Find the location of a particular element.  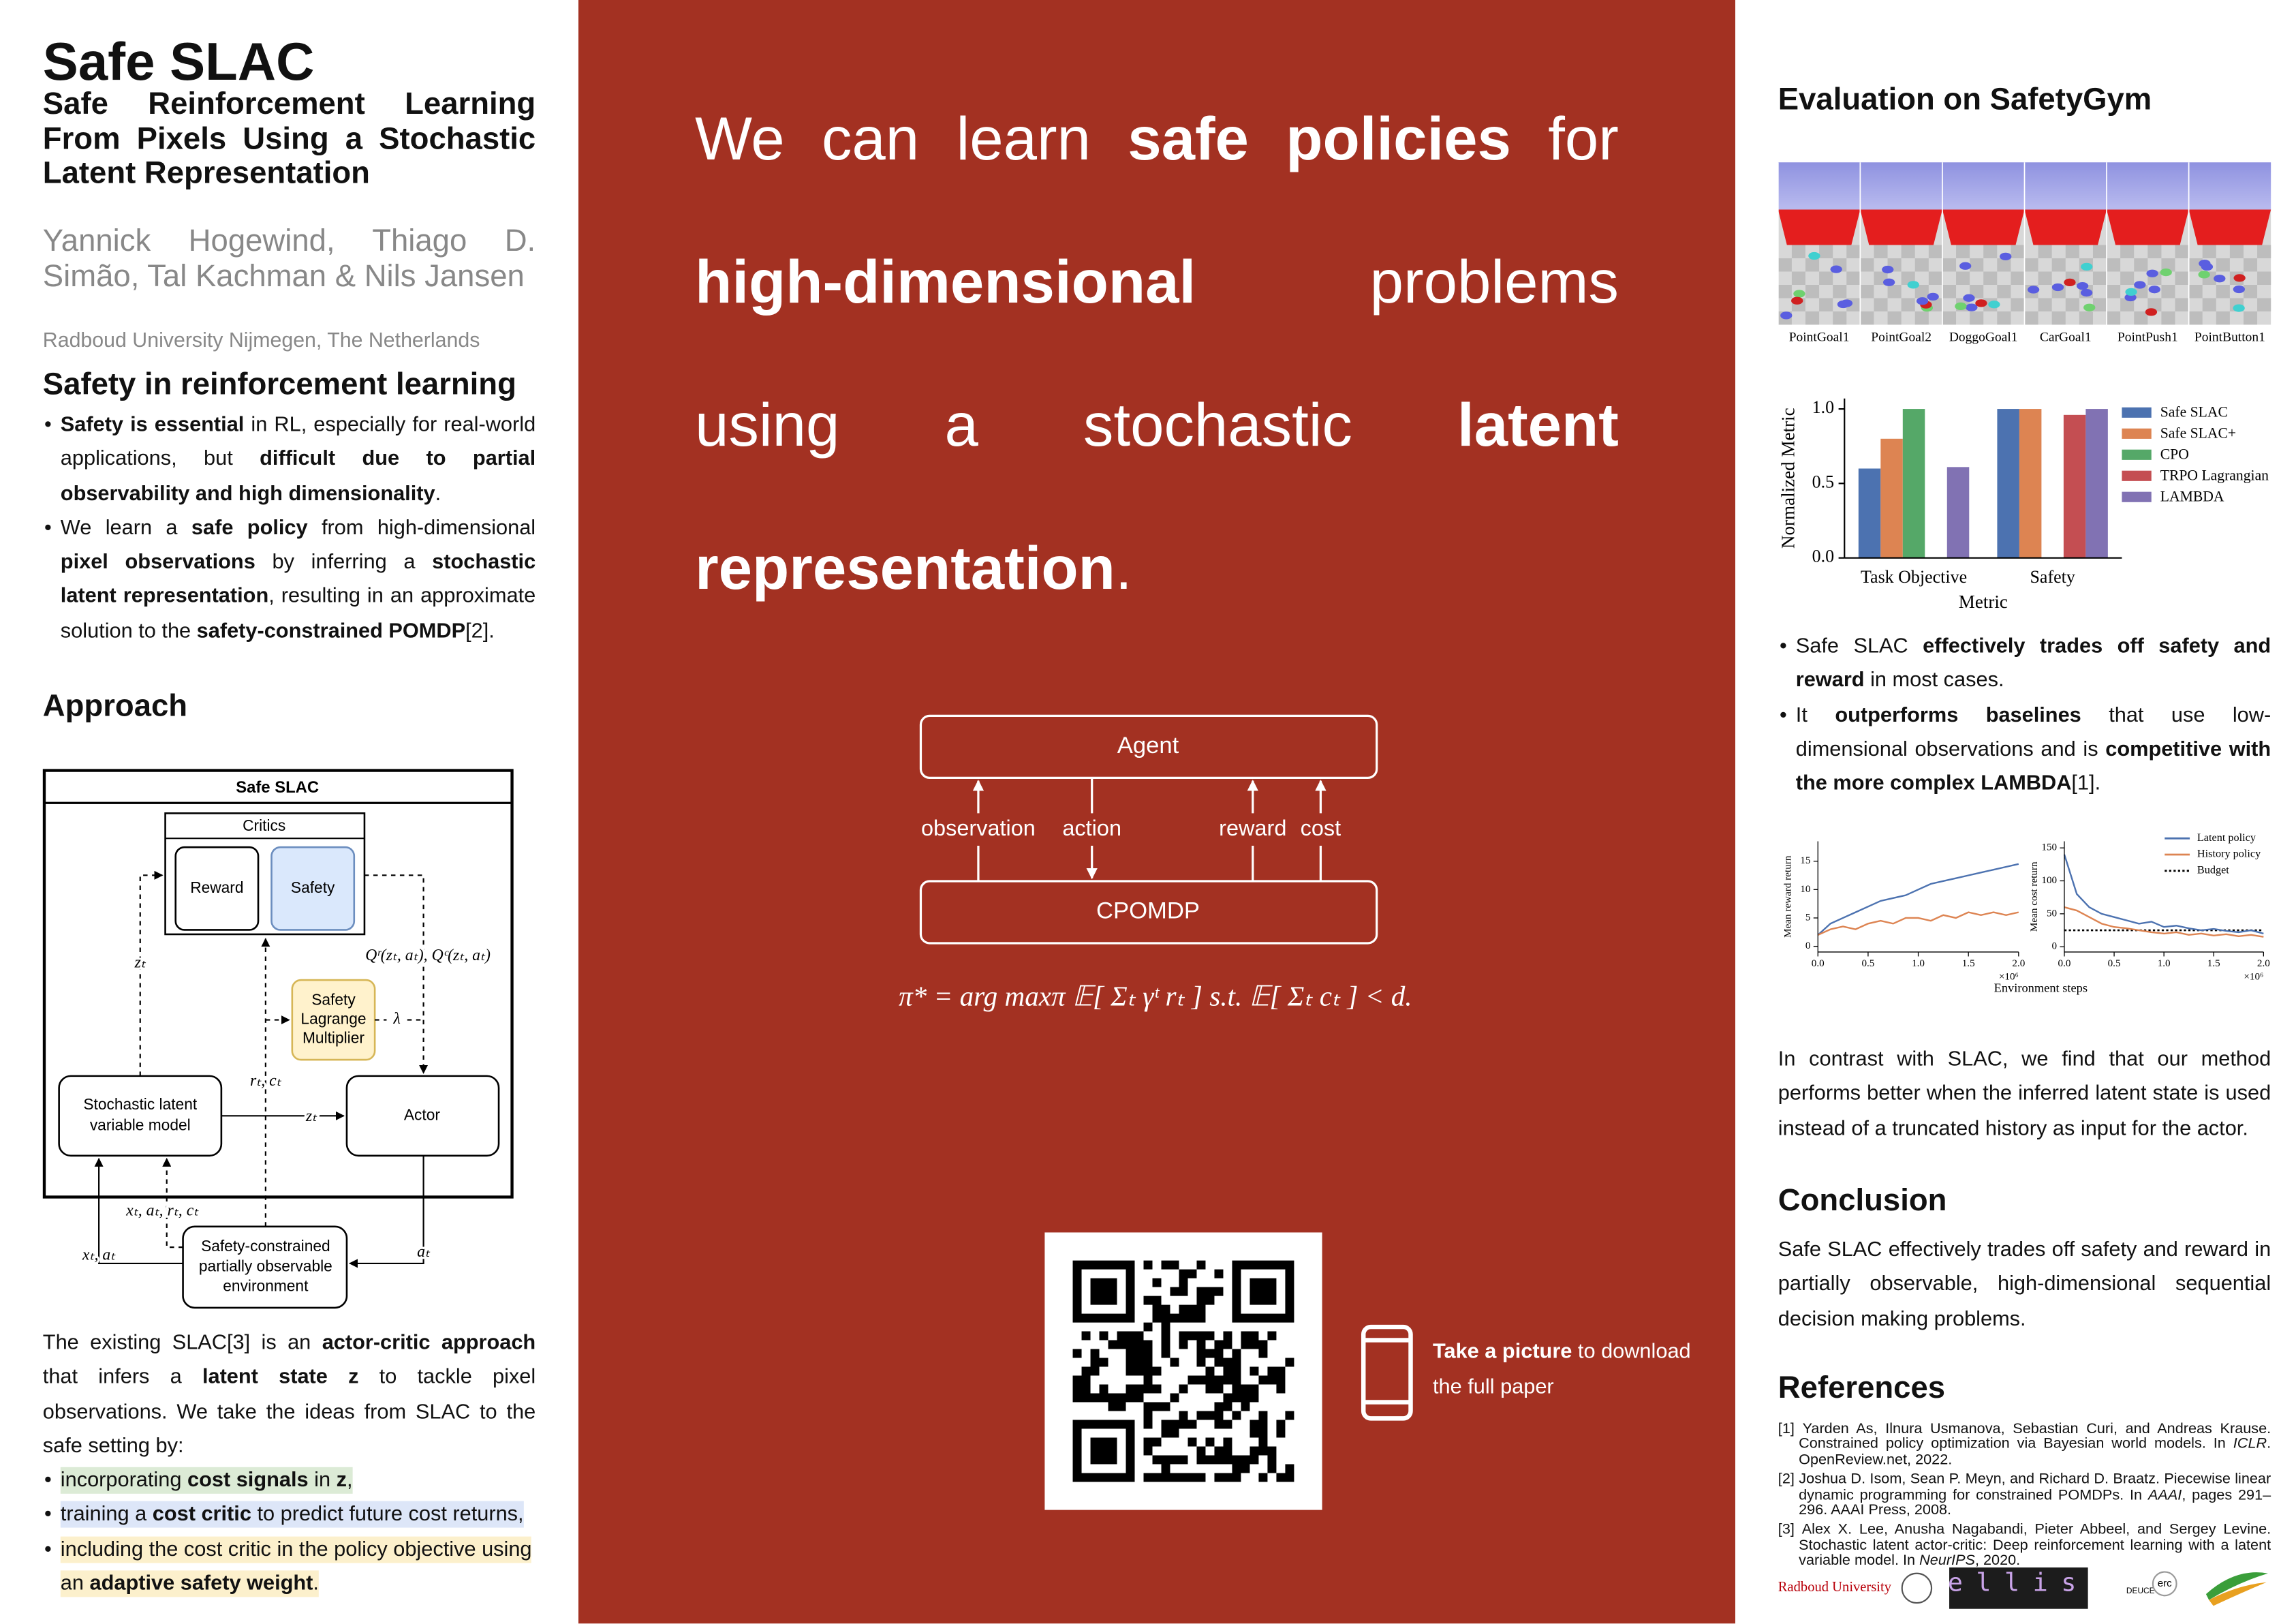

legend-label: Safe SLAC is located at coordinates (2194, 411).